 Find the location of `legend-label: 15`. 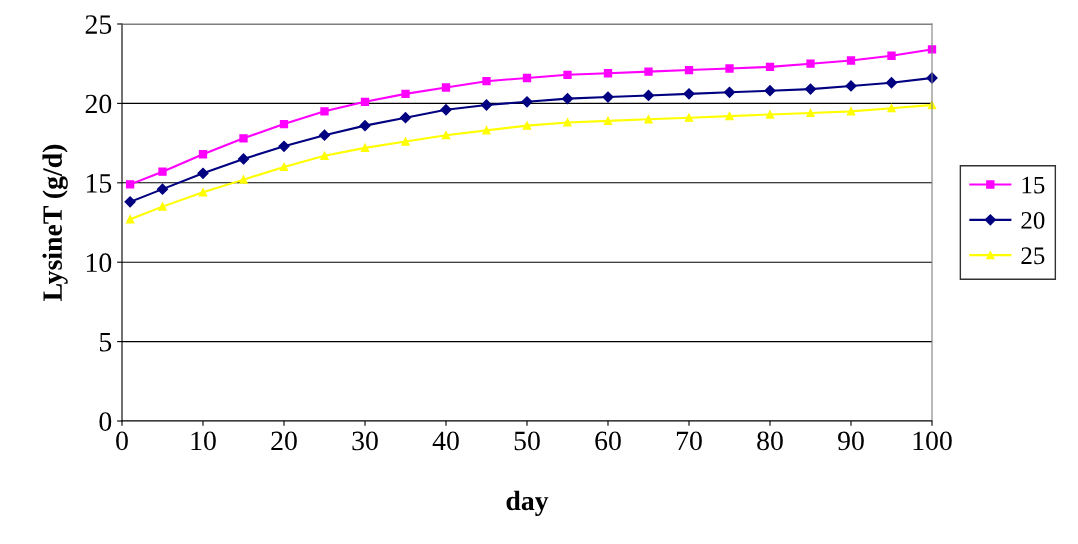

legend-label: 15 is located at coordinates (1033, 185).